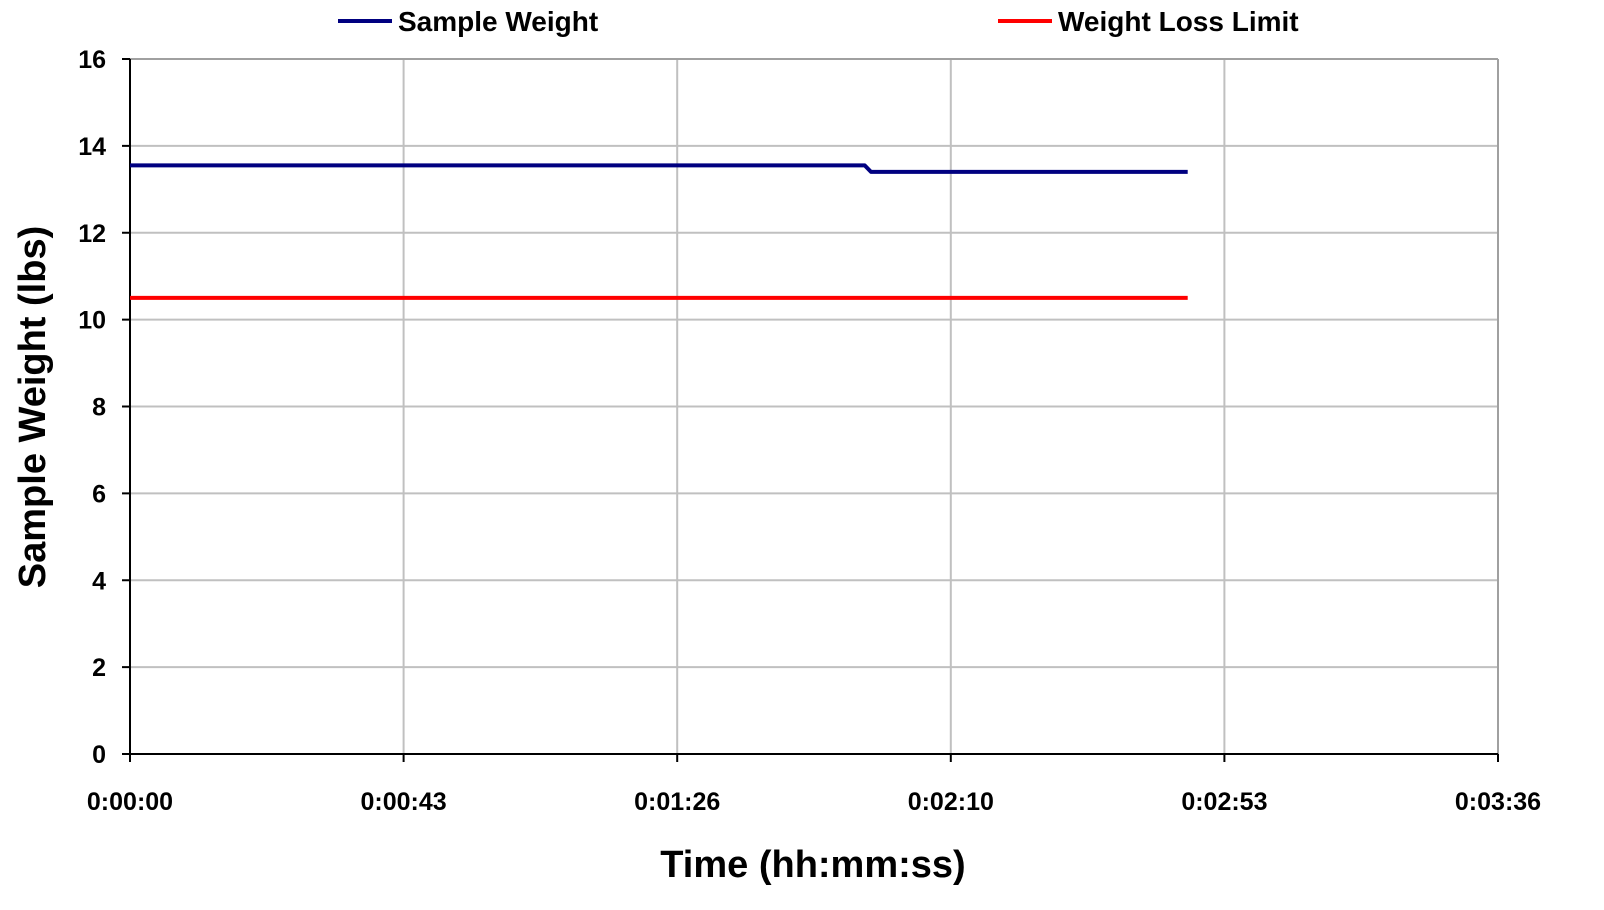 This screenshot has height=910, width=1604. Describe the element at coordinates (92, 234) in the screenshot. I see `y-tick-label: 12` at that location.